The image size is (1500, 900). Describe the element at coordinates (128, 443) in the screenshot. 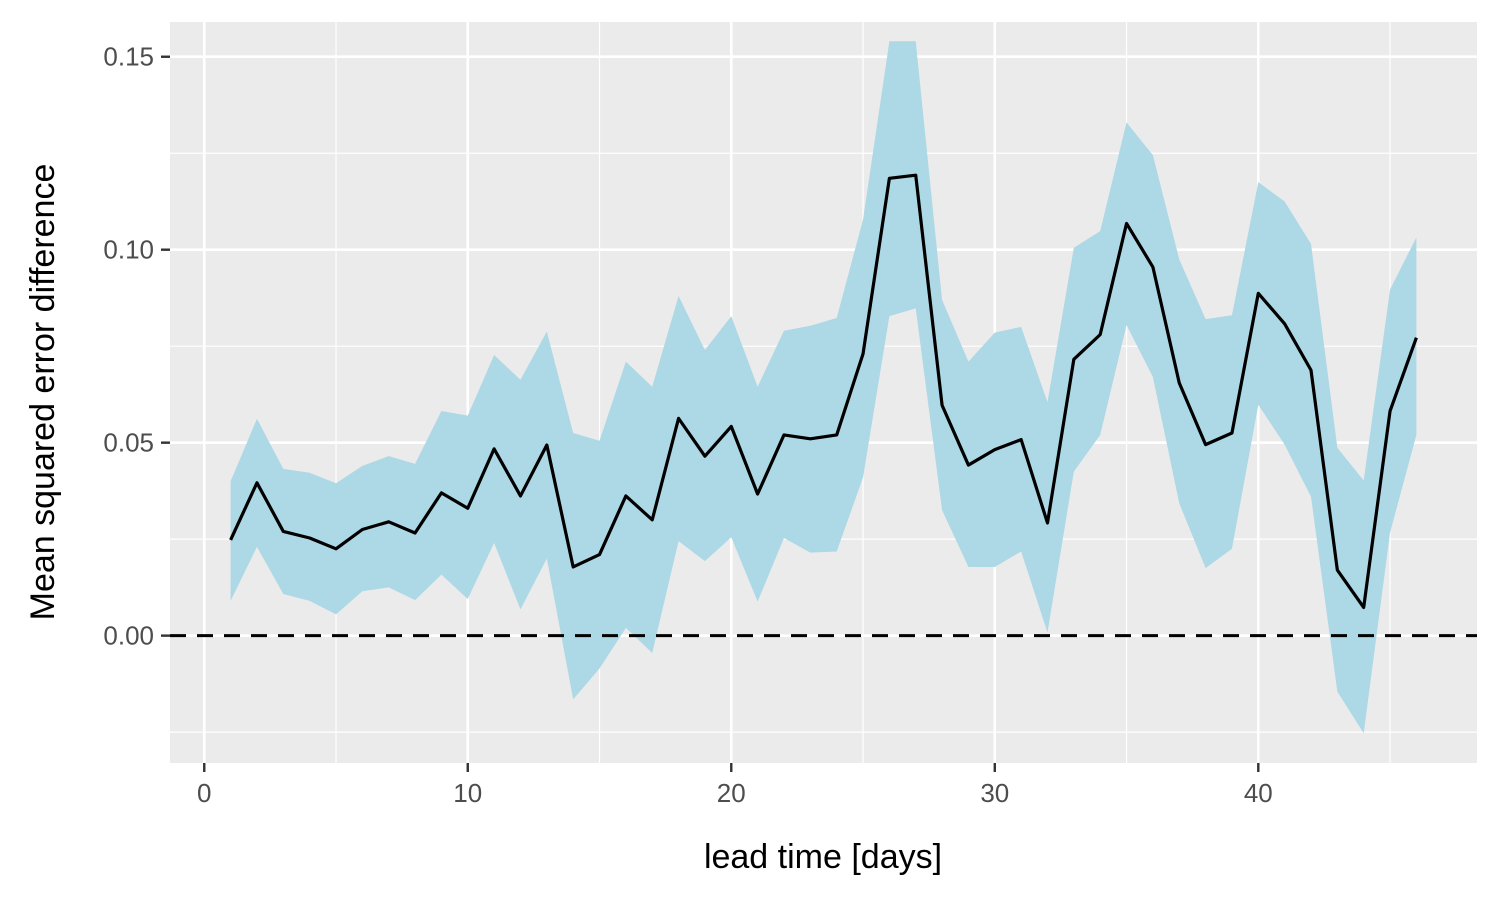

I see `y-tick-label: 0.05` at that location.